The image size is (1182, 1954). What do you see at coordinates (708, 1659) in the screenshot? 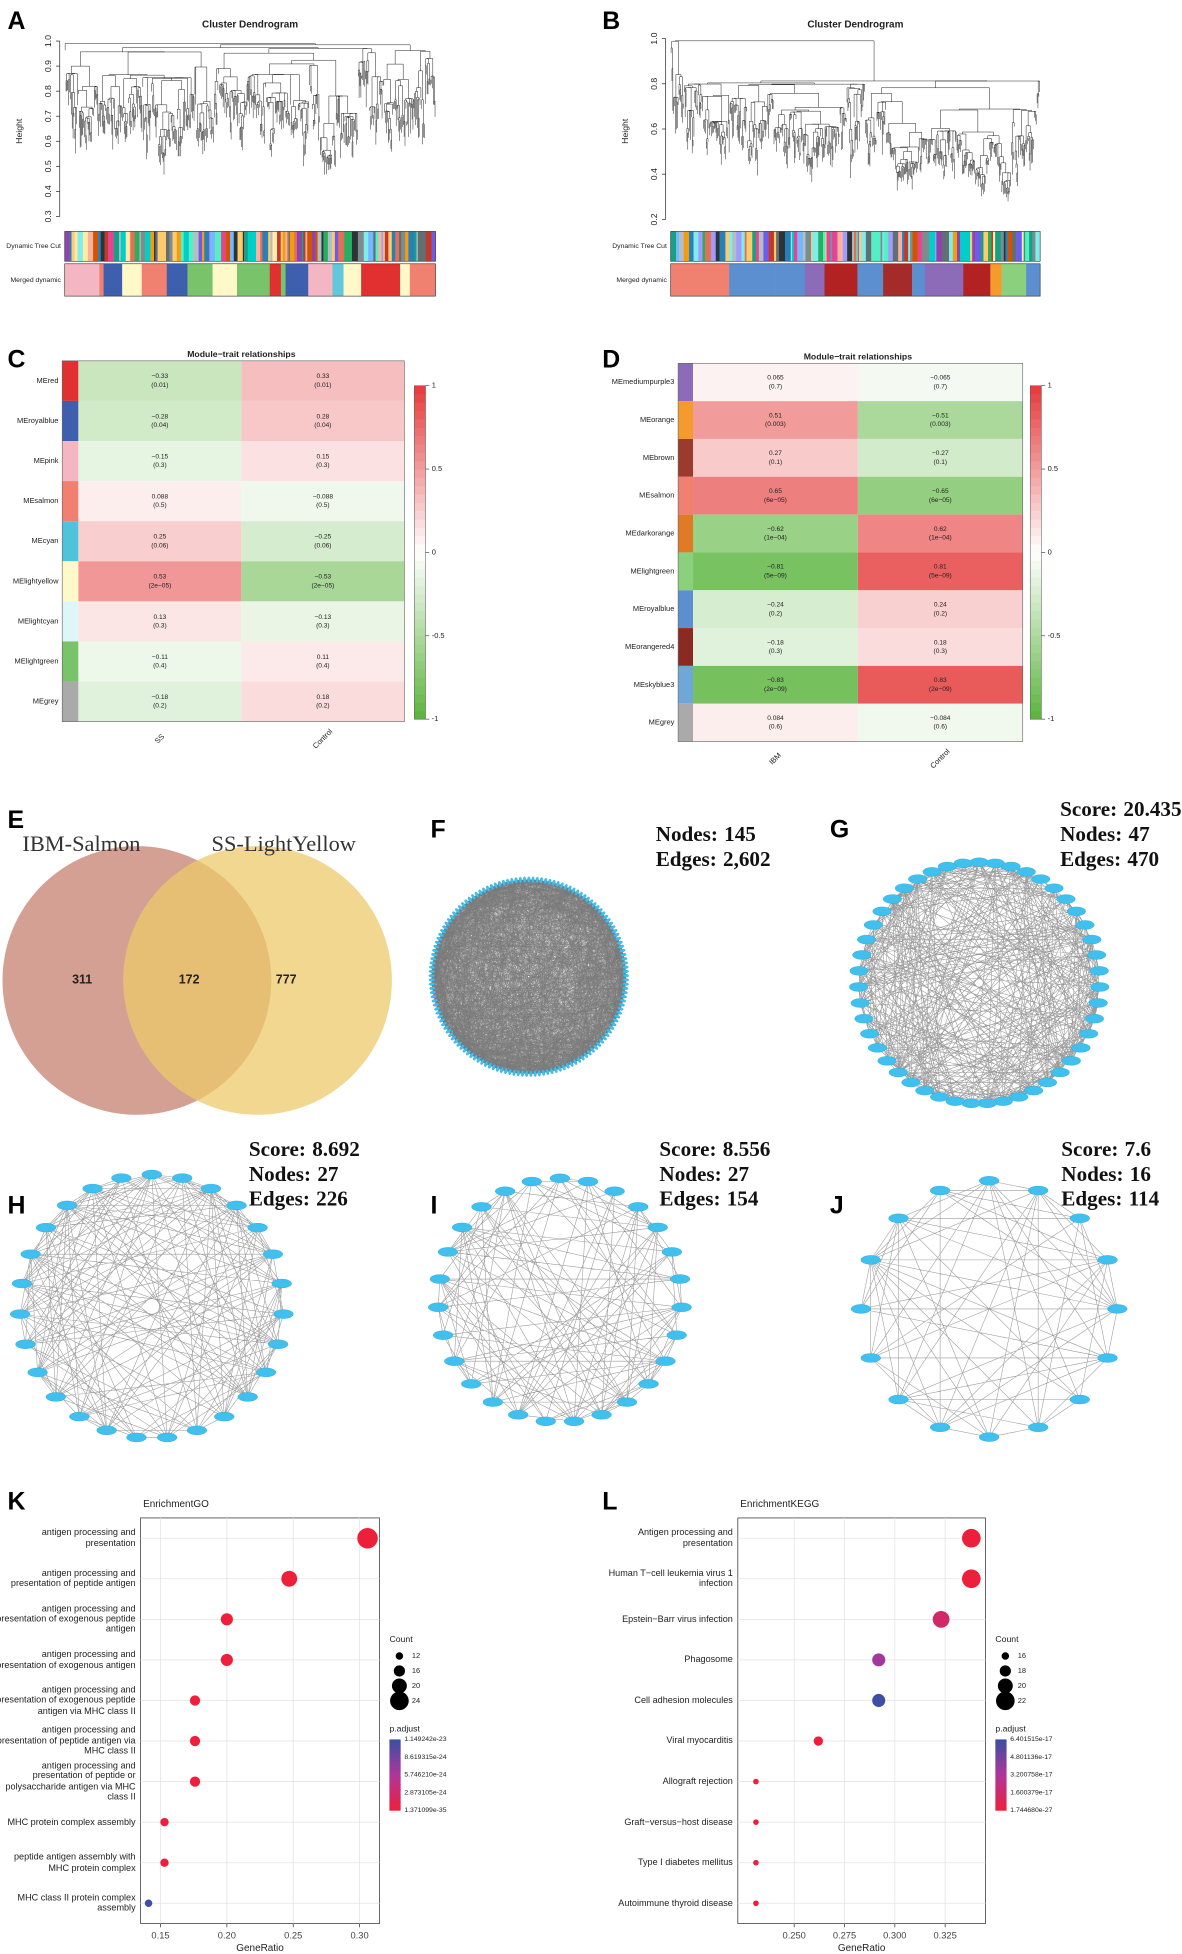
I see `category-label: Phagosome` at bounding box center [708, 1659].